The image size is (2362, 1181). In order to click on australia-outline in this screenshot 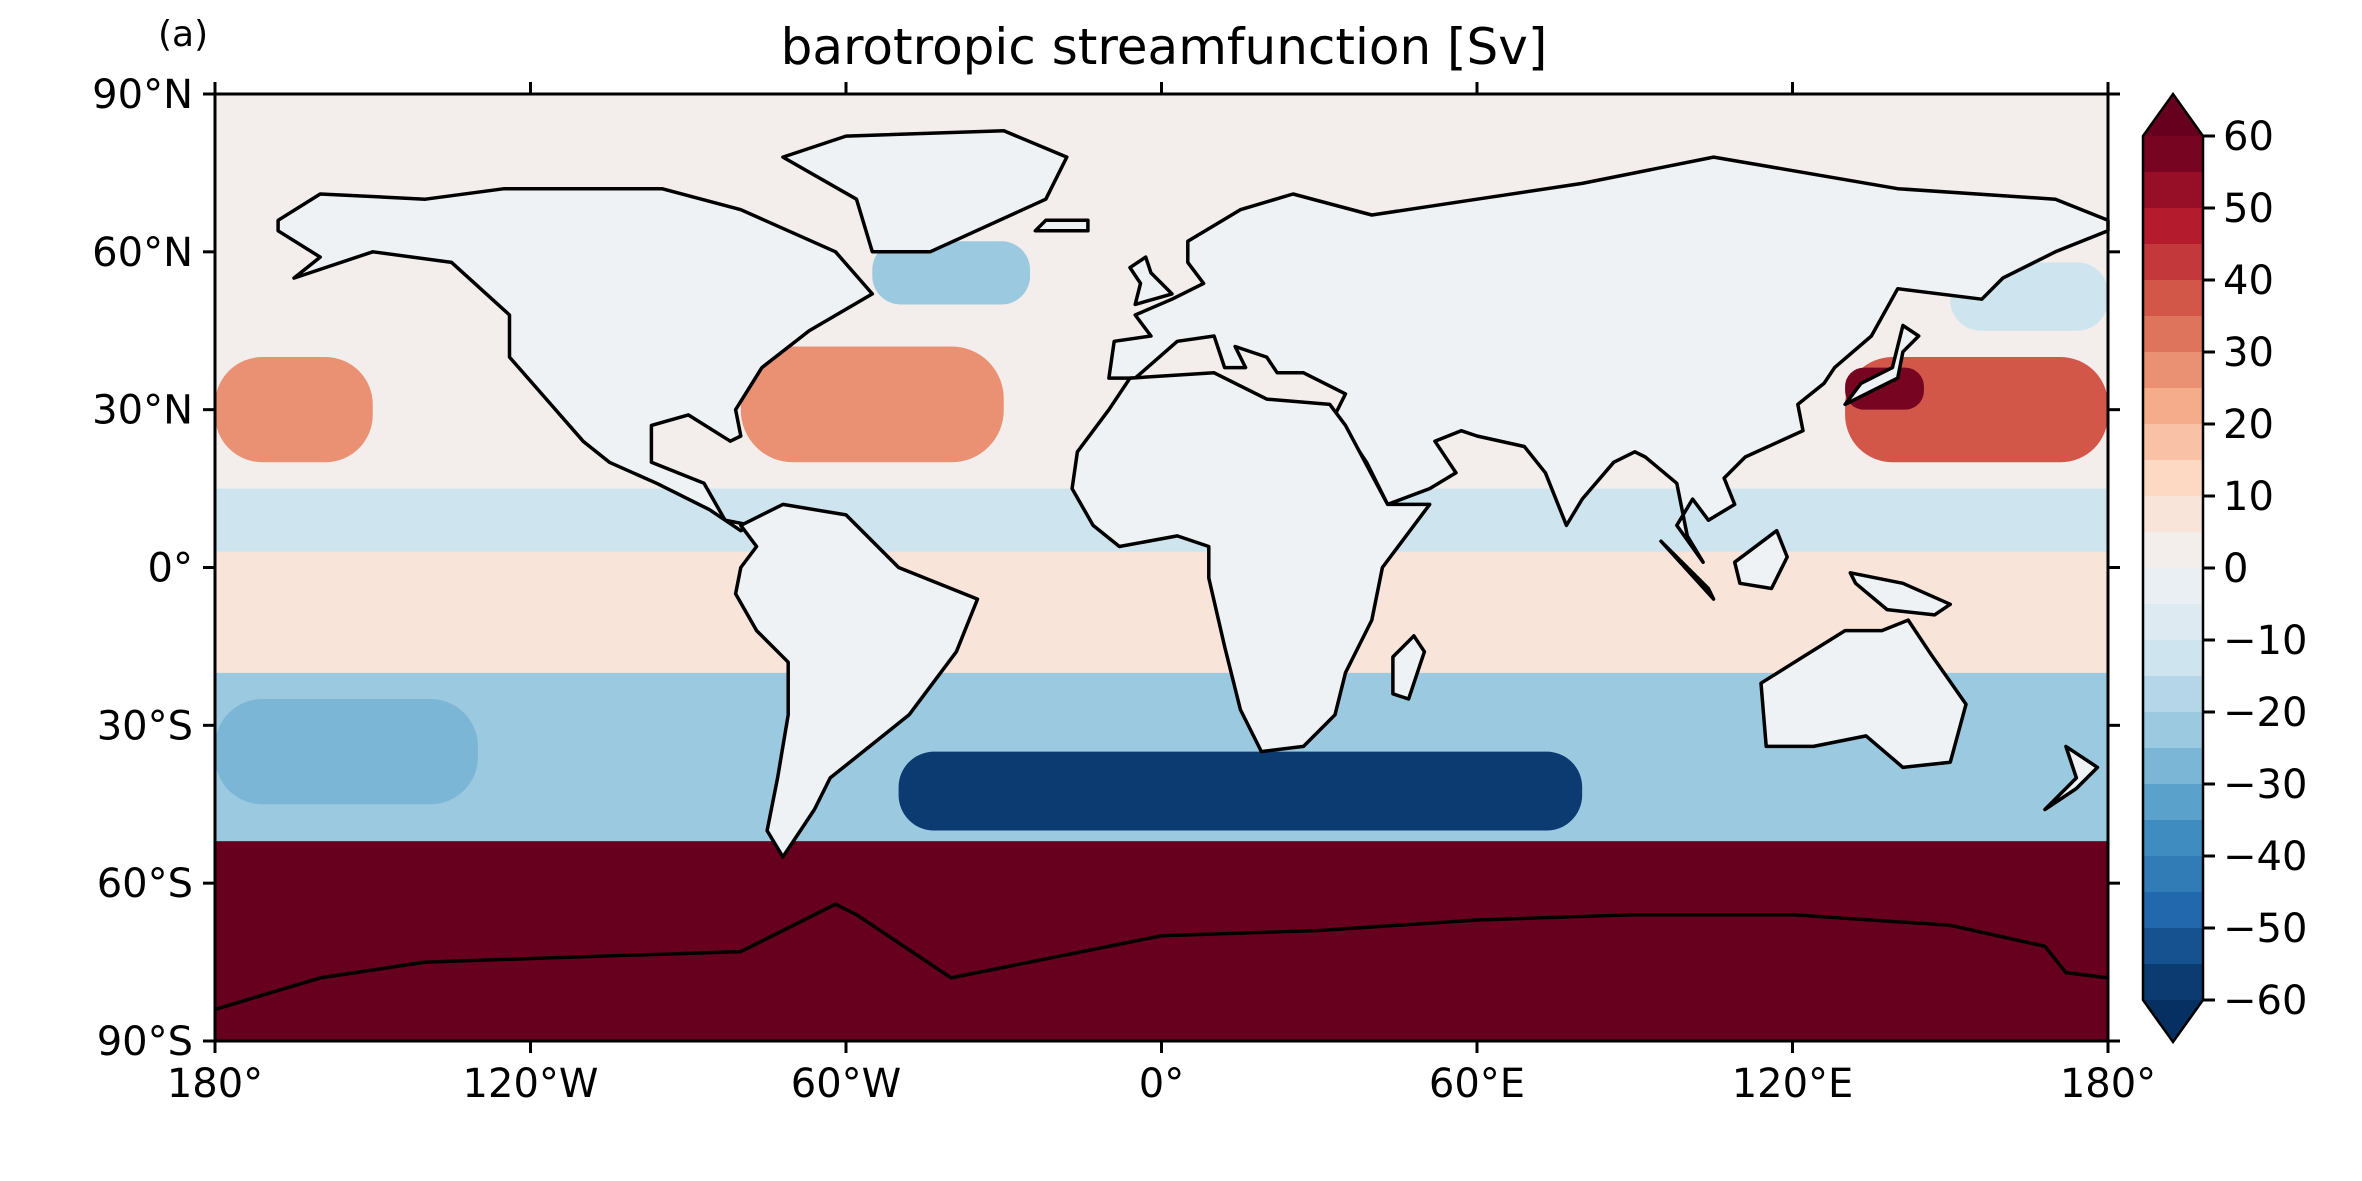, I will do `click(1863, 694)`.